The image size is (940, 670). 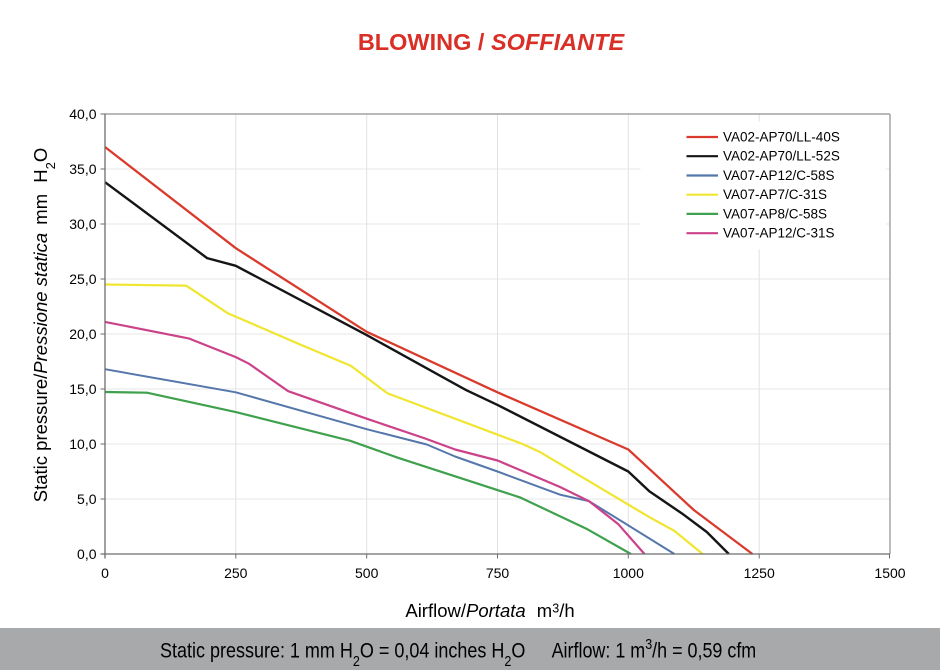 I want to click on svg-text: VA02-AP70/LL-40S, so click(x=781, y=137).